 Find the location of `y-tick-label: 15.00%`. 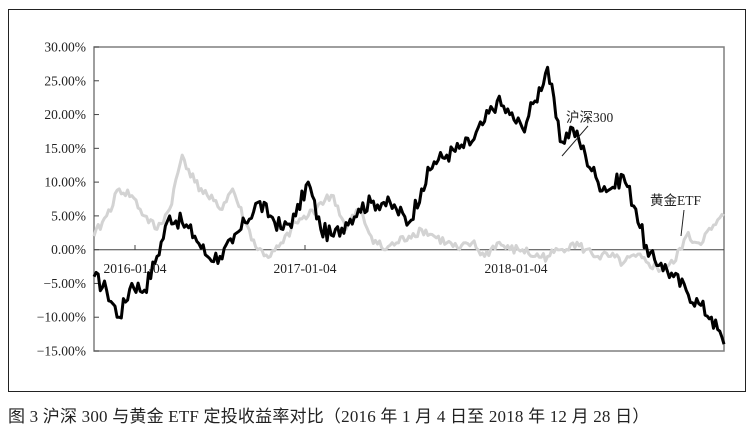

y-tick-label: 15.00% is located at coordinates (65, 148).